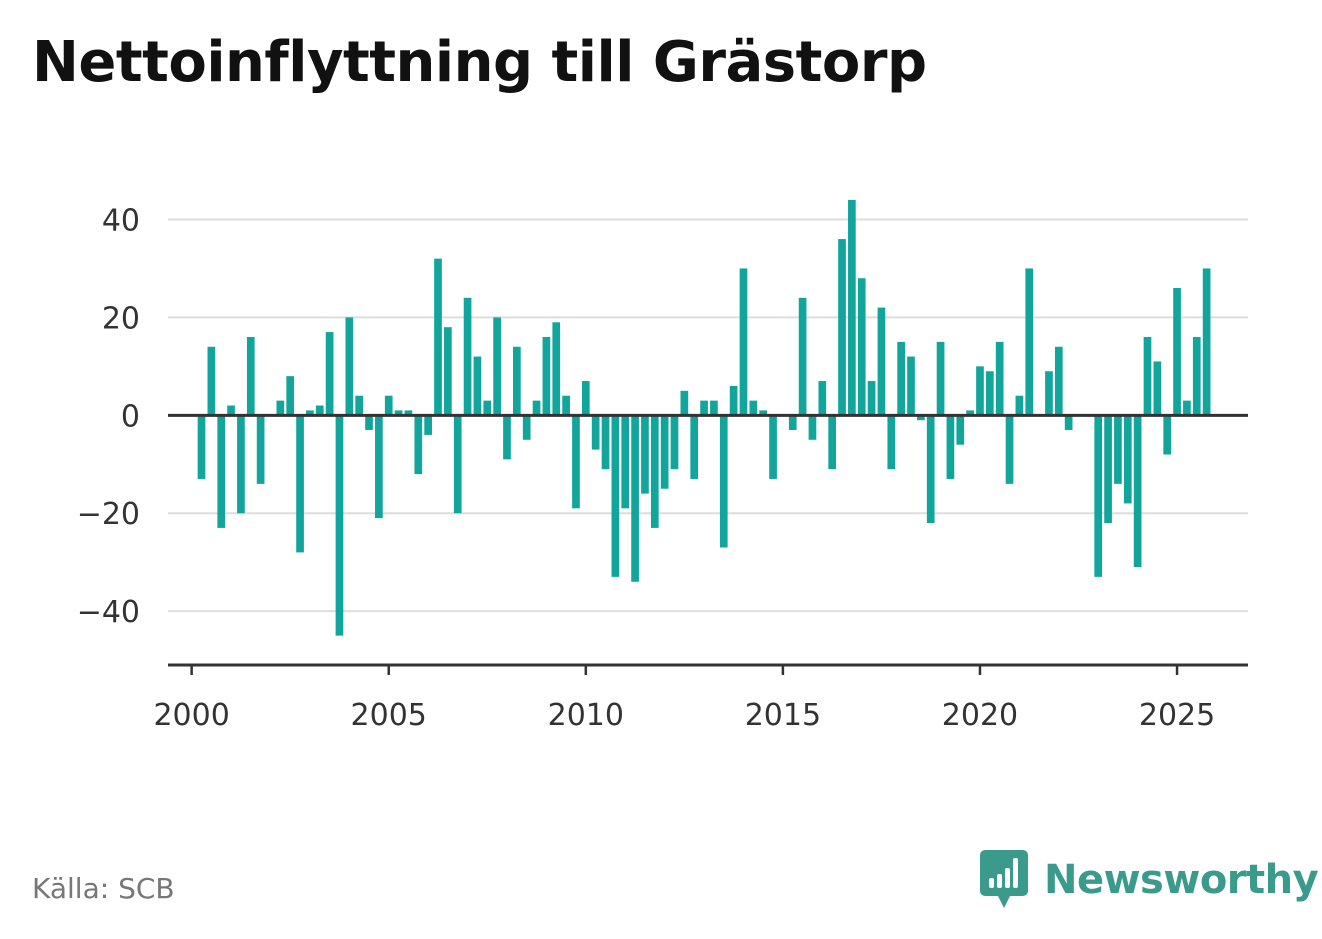 The height and width of the screenshot is (939, 1322). I want to click on y-tick-label: −40, so click(108, 612).